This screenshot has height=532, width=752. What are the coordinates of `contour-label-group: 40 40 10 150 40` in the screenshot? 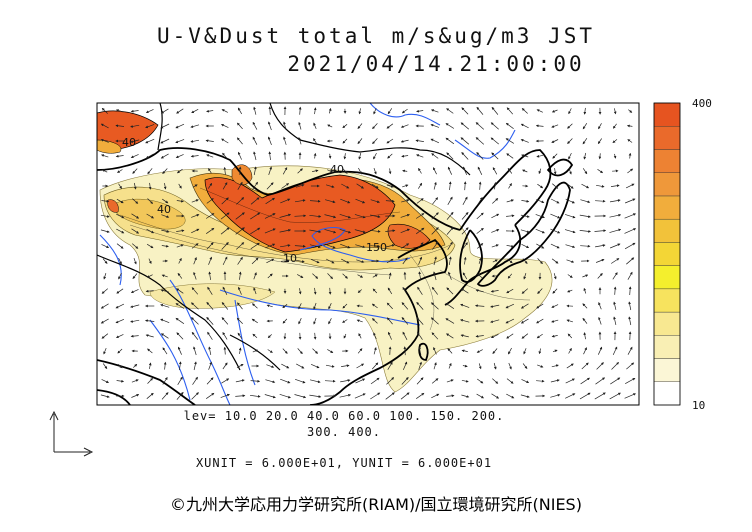 It's located at (254, 200).